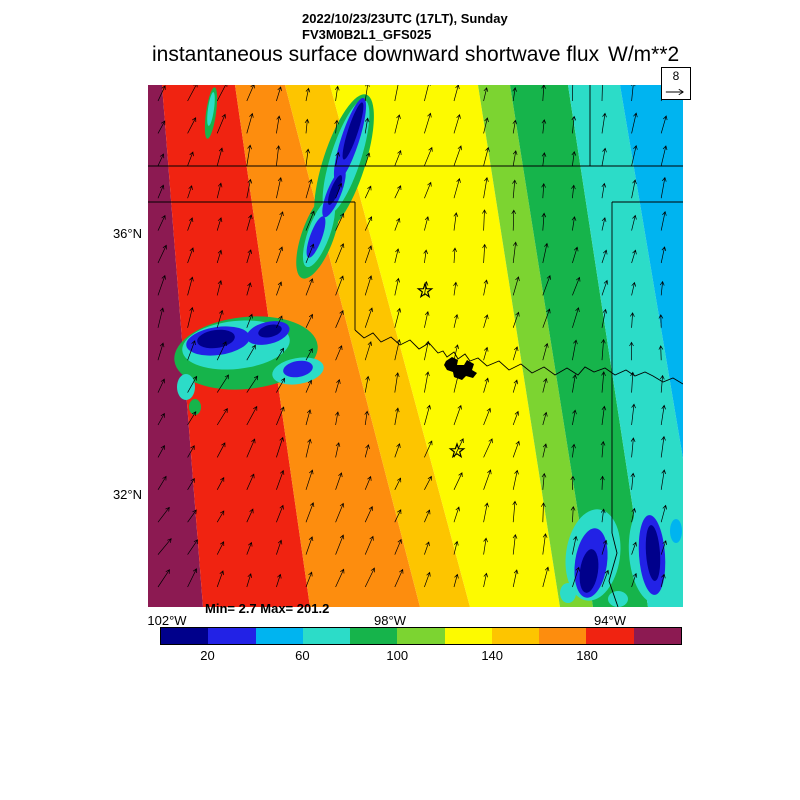 The height and width of the screenshot is (800, 800). I want to click on lat-tick-32n: 32°N, so click(127, 494).